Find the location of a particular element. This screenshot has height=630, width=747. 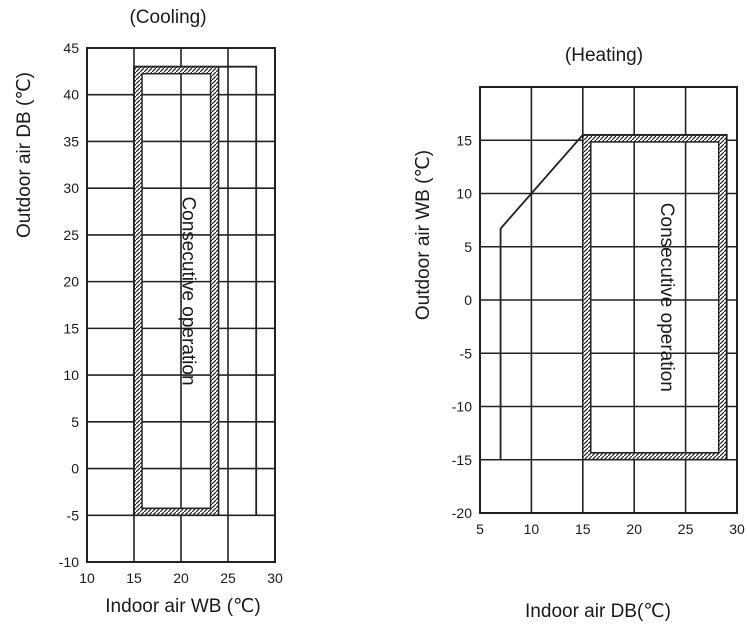

cooling-y-tick-label: 35 is located at coordinates (71, 141).